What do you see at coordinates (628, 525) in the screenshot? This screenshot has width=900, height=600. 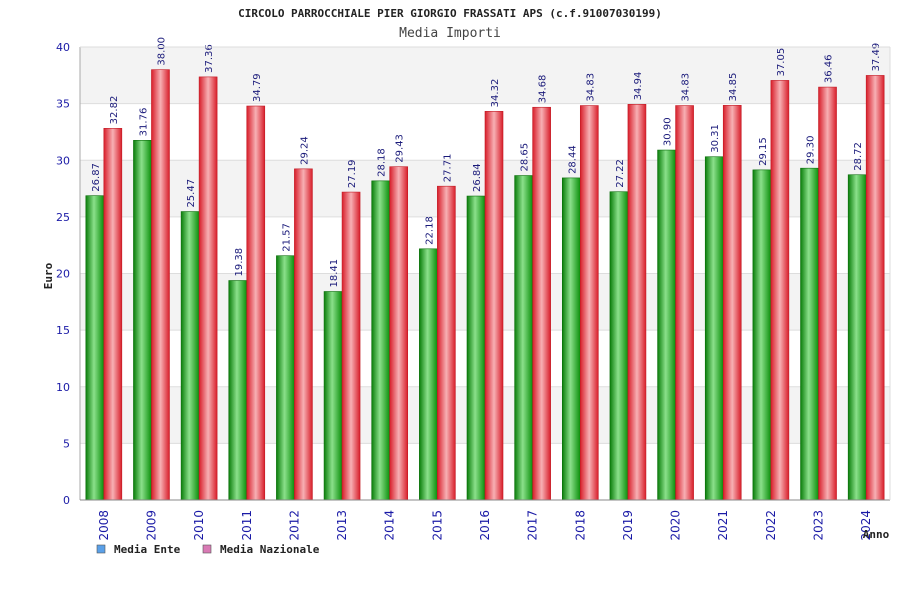 I see `x-tick-label: 2019` at bounding box center [628, 525].